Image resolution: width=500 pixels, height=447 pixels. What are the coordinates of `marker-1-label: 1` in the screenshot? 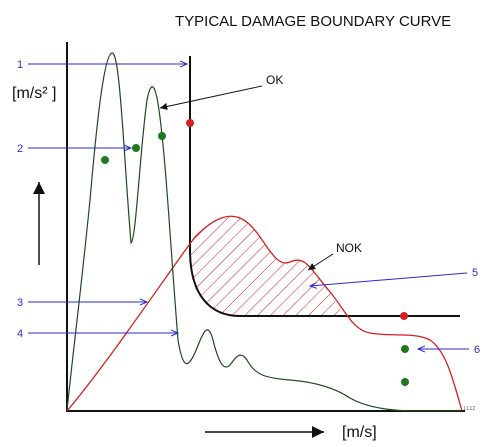 It's located at (20, 65).